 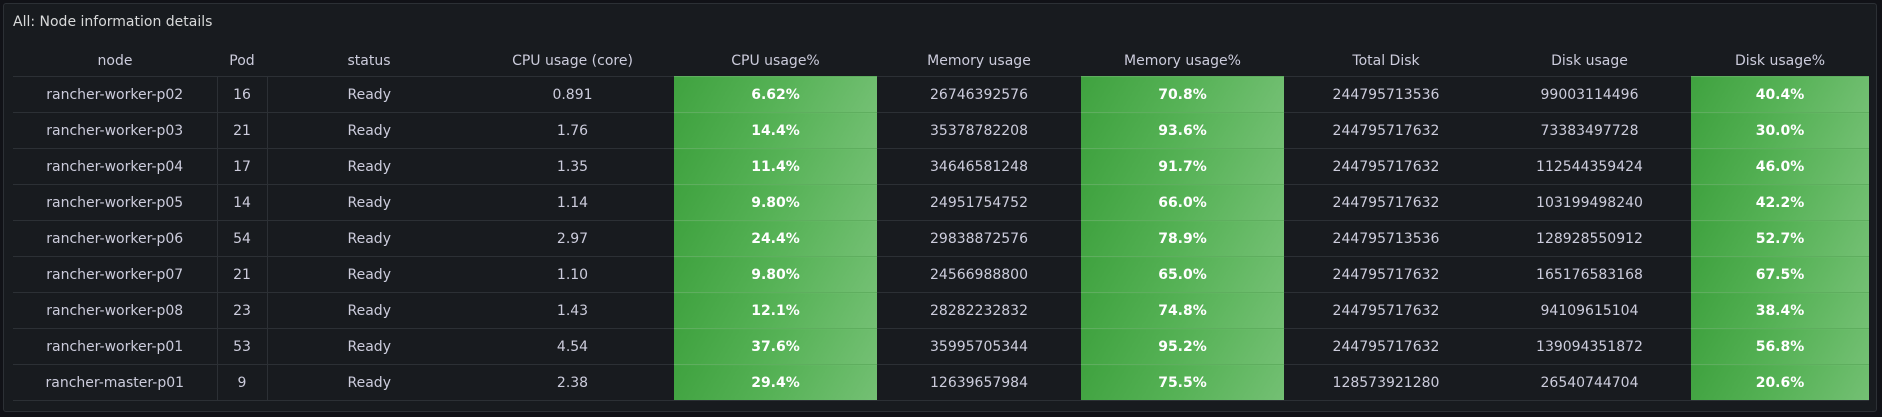 I want to click on memory-usage-percent-cell: 93.6%, so click(x=1182, y=130).